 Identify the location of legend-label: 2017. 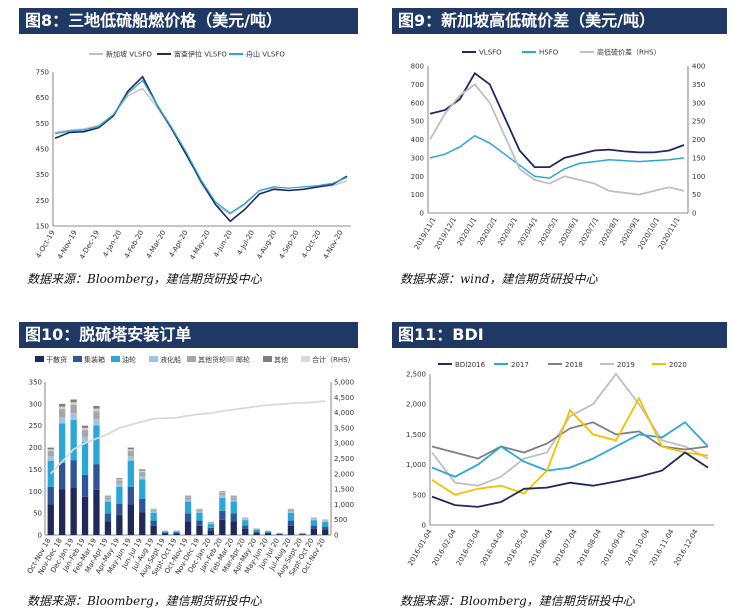
(520, 365).